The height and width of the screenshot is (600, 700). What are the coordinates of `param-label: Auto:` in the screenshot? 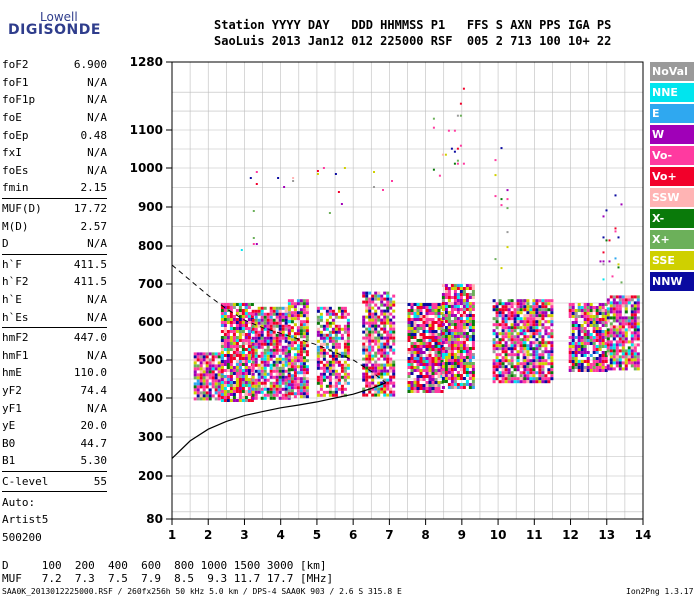 It's located at (19, 502).